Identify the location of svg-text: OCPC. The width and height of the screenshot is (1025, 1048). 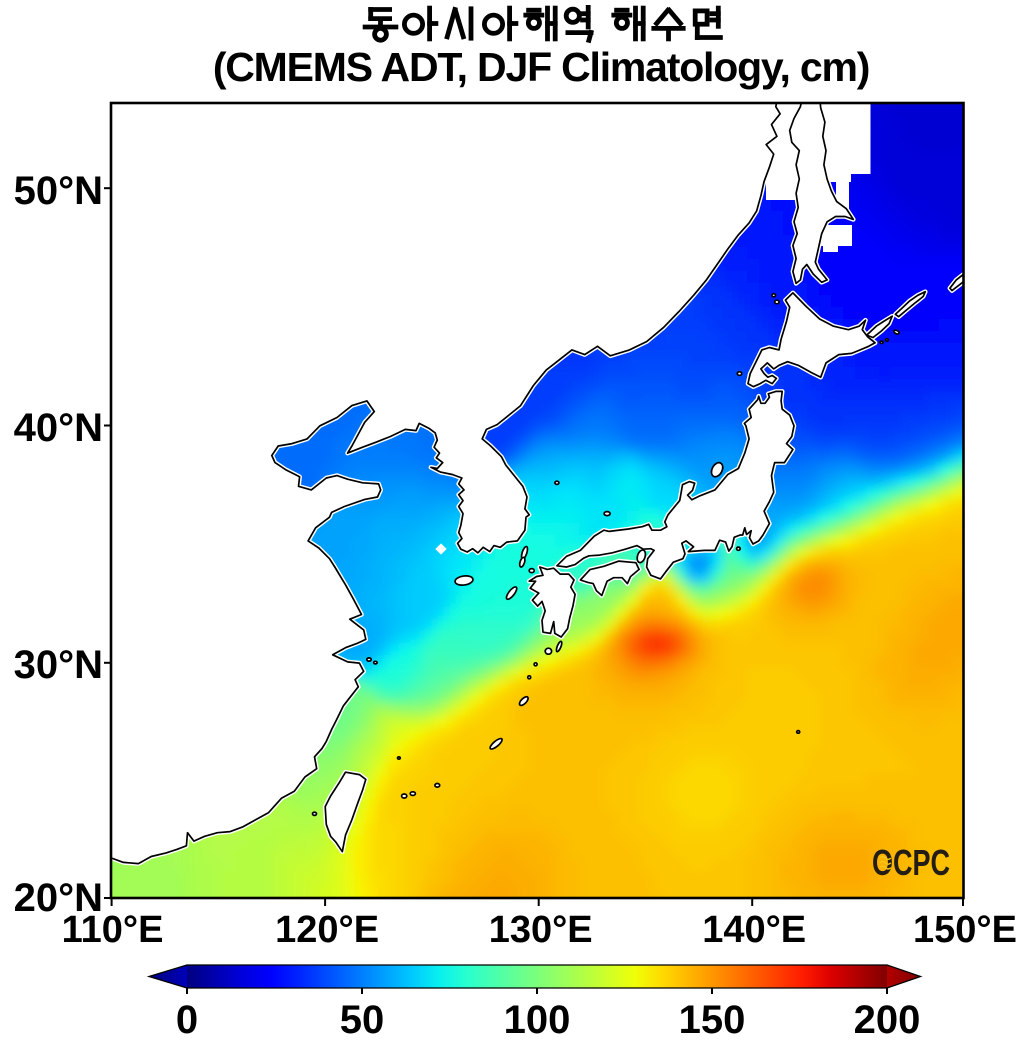
(911, 862).